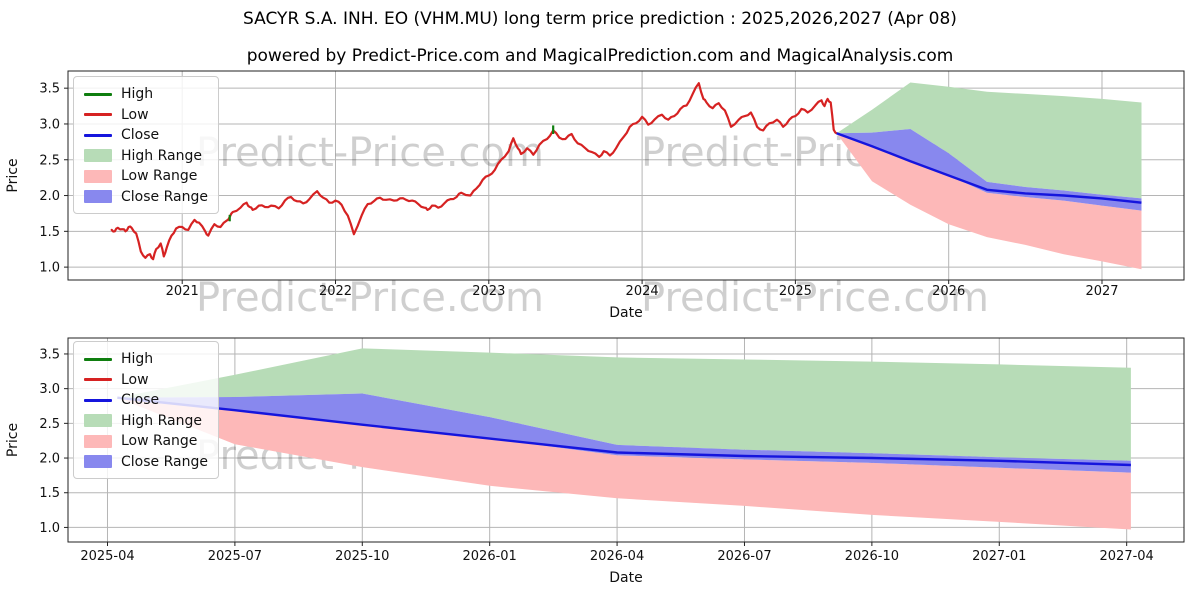 This screenshot has height=600, width=1200. What do you see at coordinates (107, 556) in the screenshot?
I see `x-tick-label: 2025-04` at bounding box center [107, 556].